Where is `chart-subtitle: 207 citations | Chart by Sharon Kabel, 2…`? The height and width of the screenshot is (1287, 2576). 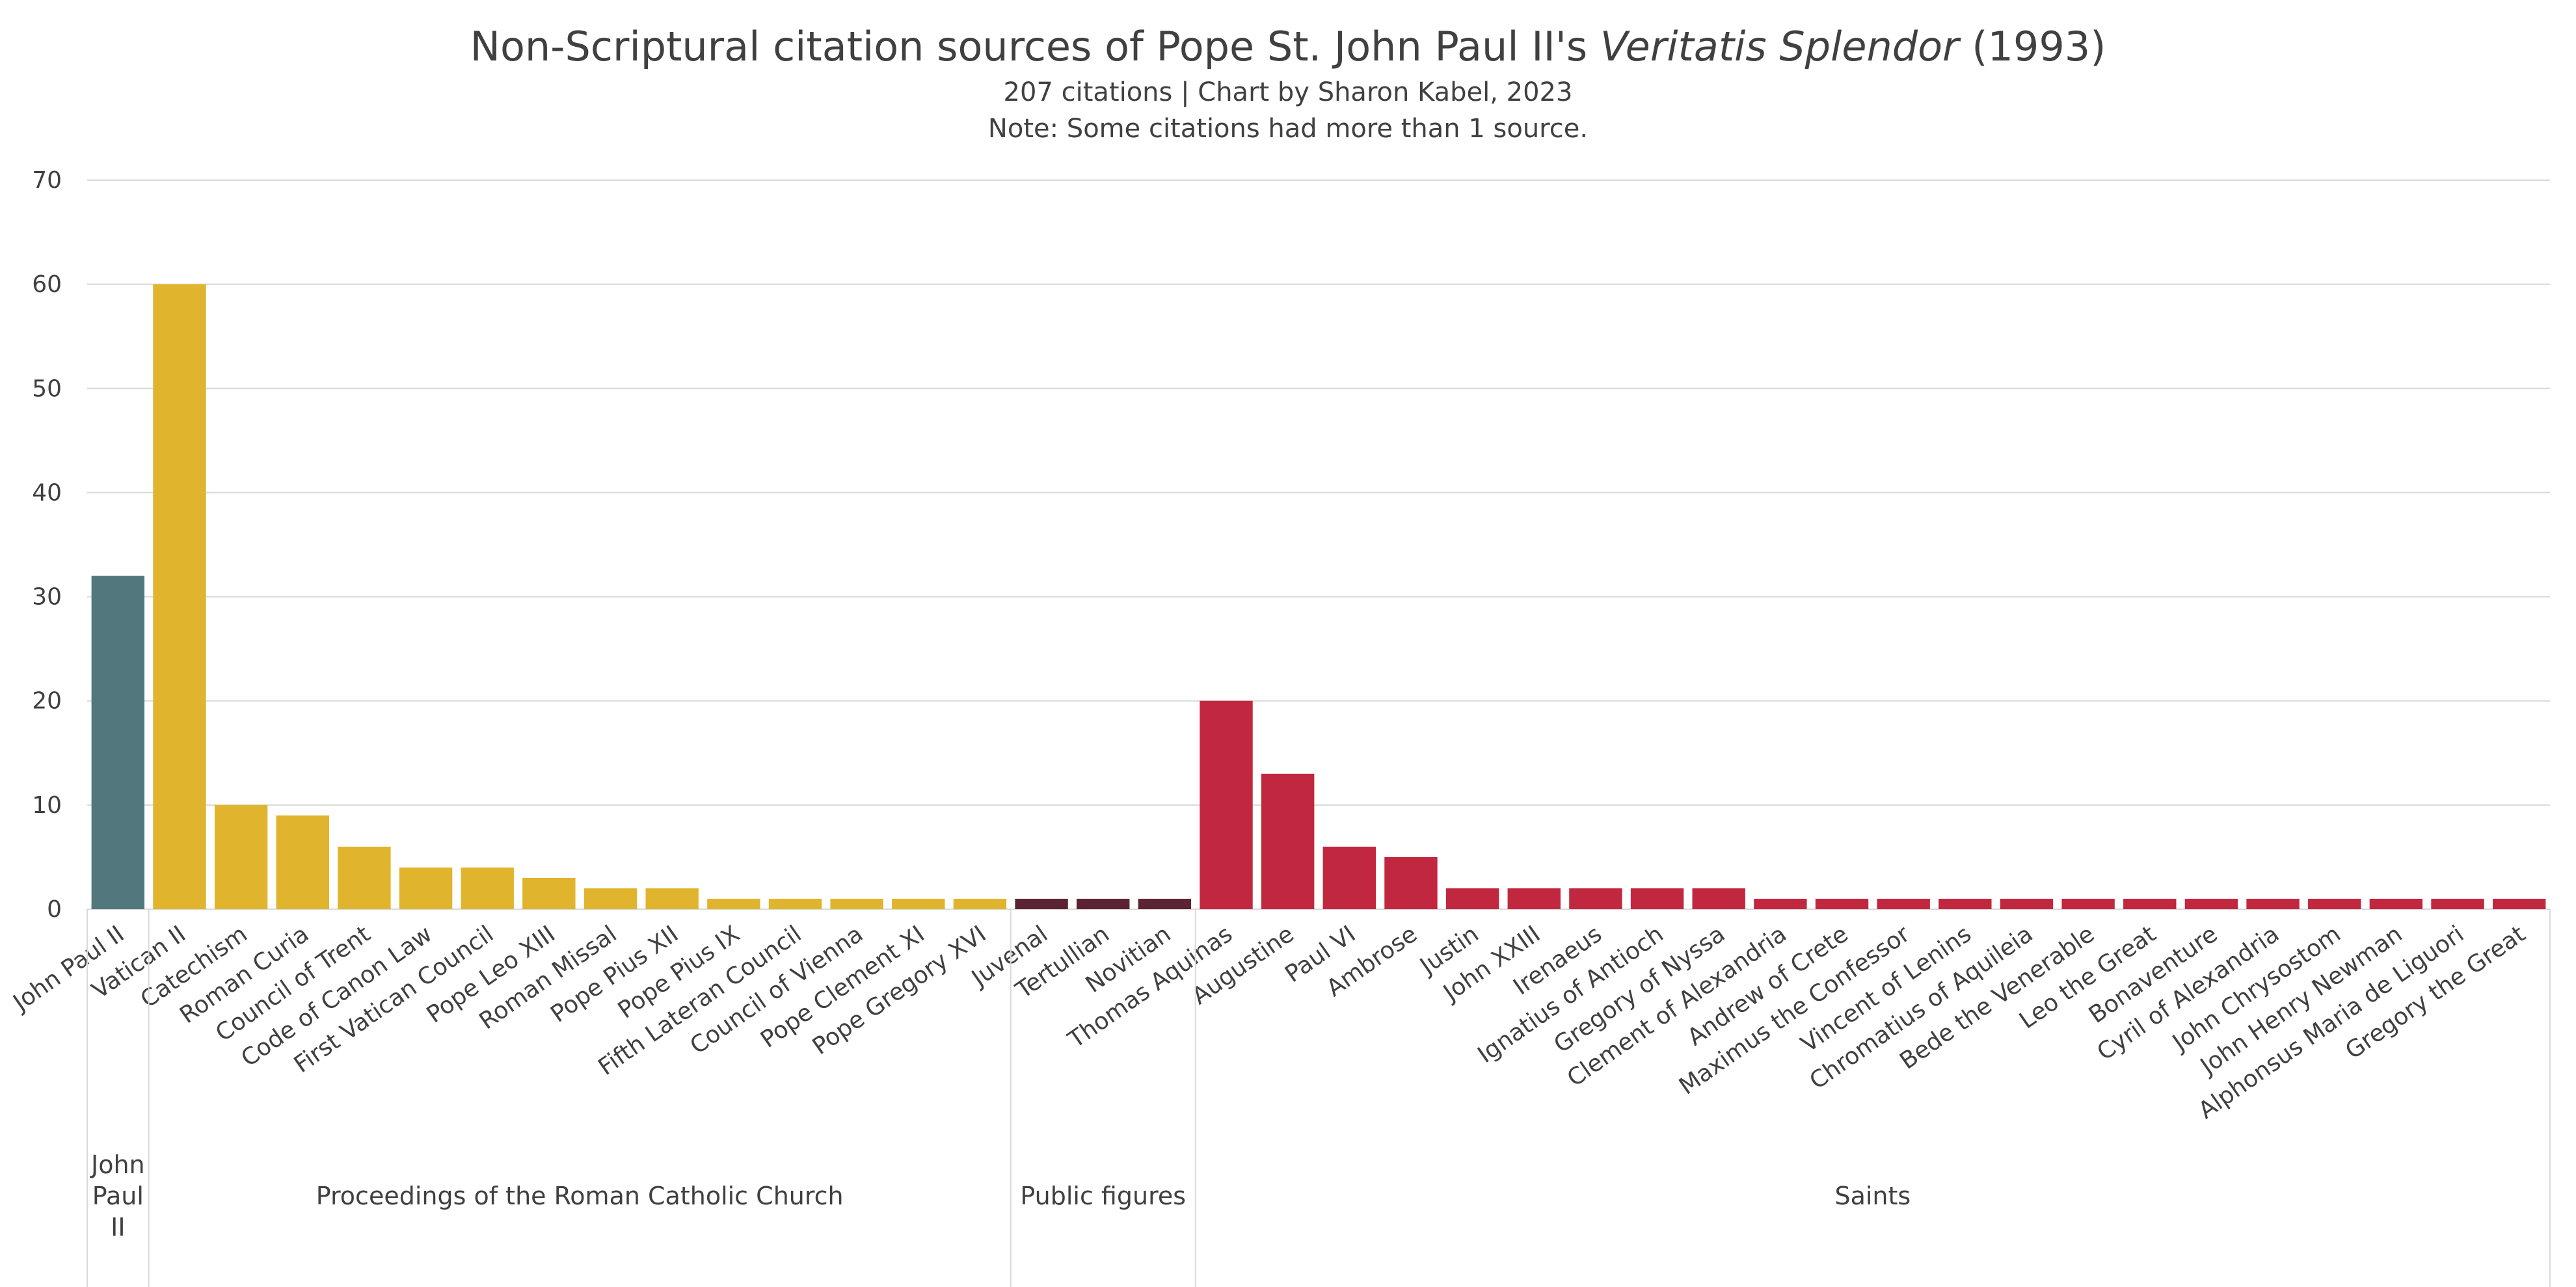
chart-subtitle: 207 citations | Chart by Sharon Kabel, 2… is located at coordinates (1288, 92).